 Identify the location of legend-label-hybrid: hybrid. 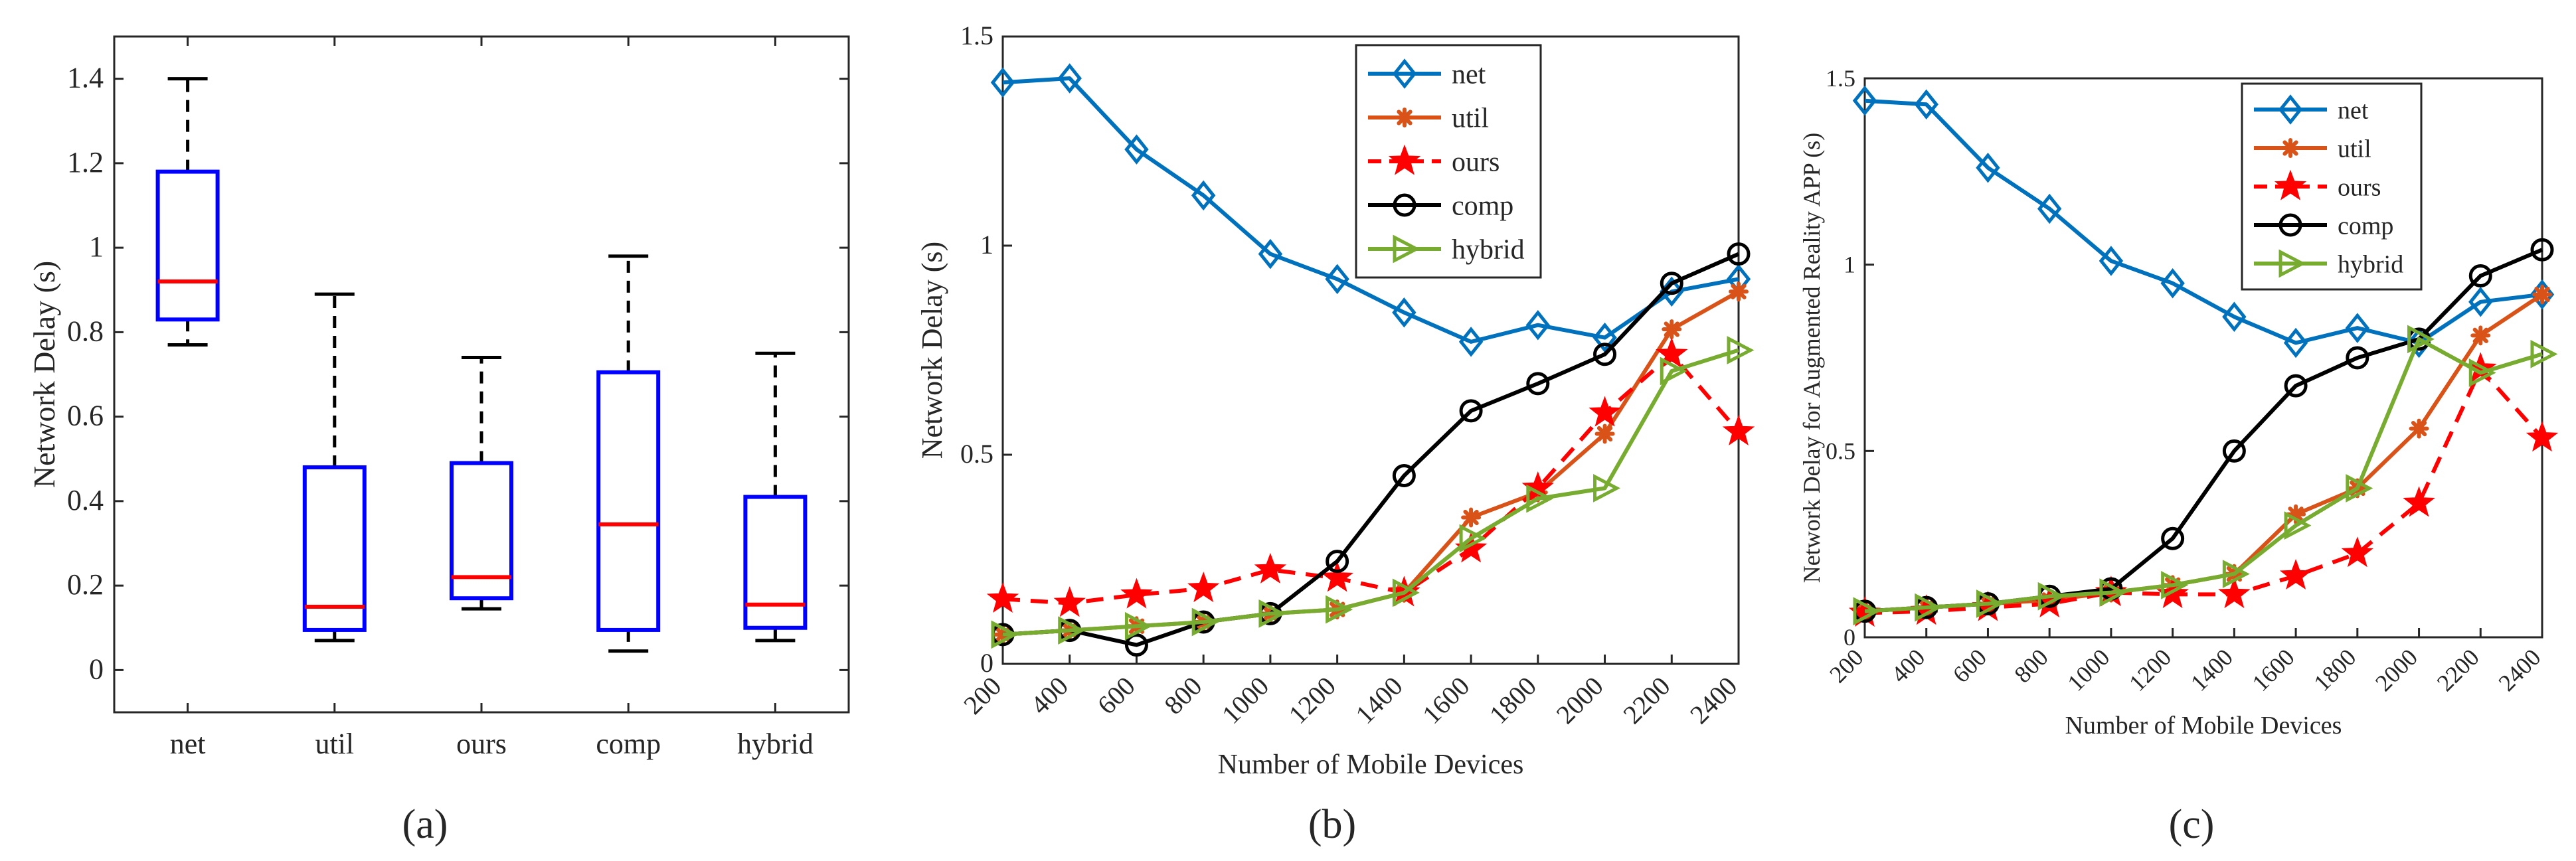
(1488, 250).